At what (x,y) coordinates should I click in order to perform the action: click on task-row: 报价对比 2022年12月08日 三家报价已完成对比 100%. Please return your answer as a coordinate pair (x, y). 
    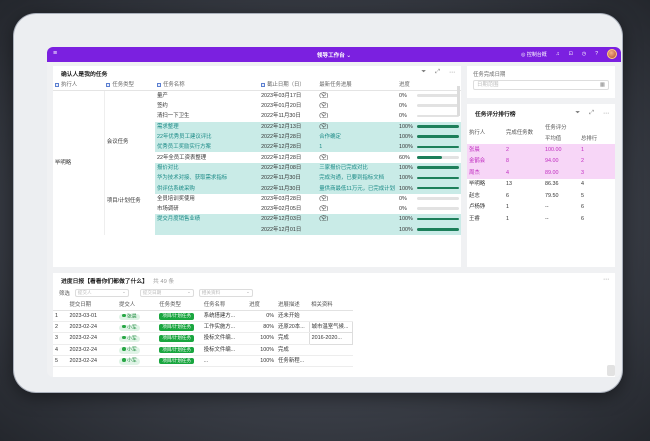
    Looking at the image, I should click on (257, 168).